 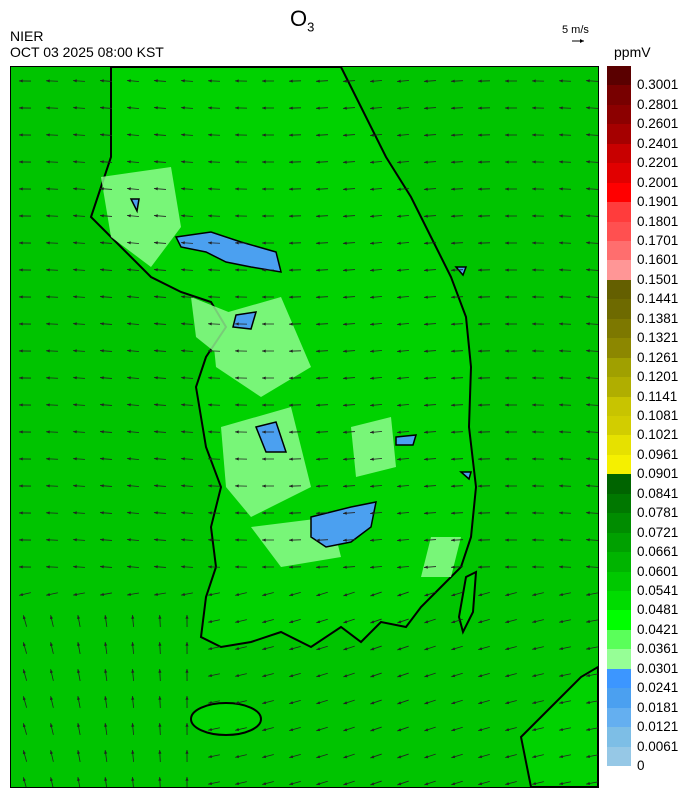 What do you see at coordinates (658, 279) in the screenshot?
I see `legend-label: 0.1501` at bounding box center [658, 279].